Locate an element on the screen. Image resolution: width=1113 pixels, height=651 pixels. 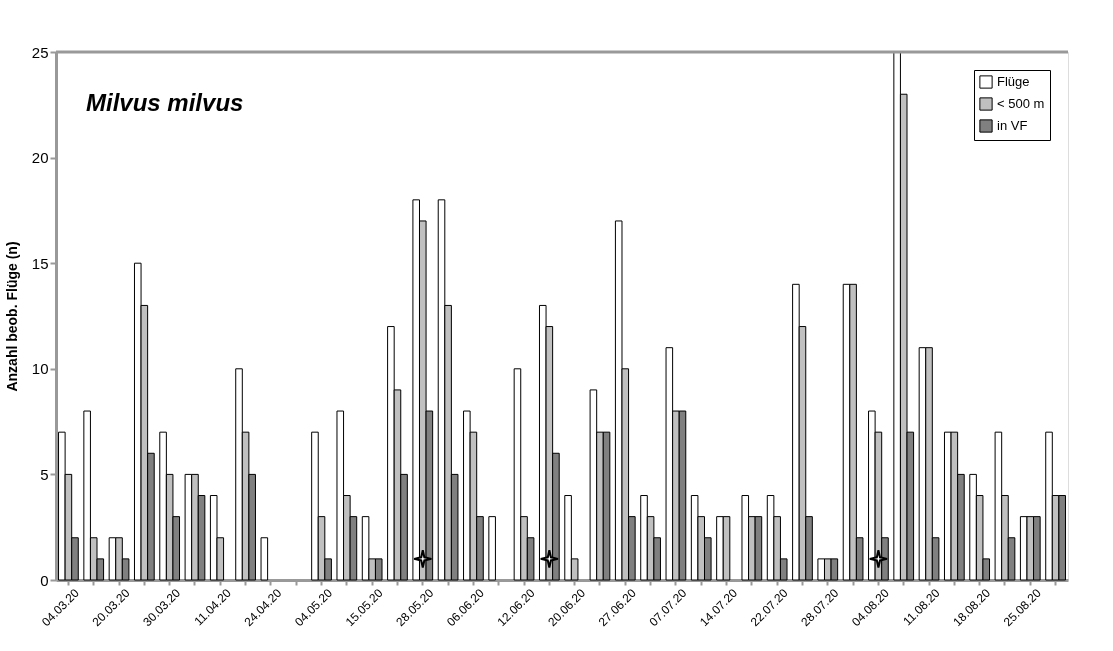
y-axis-title: Anzahl beob. Flüge (n) is located at coordinates (11, 316).